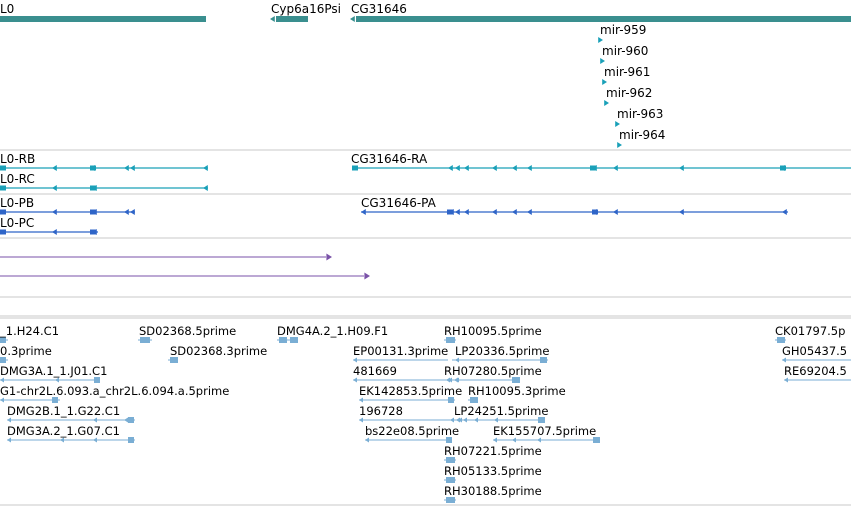 This screenshot has width=851, height=506. What do you see at coordinates (375, 371) in the screenshot?
I see `est-label: 481669` at bounding box center [375, 371].